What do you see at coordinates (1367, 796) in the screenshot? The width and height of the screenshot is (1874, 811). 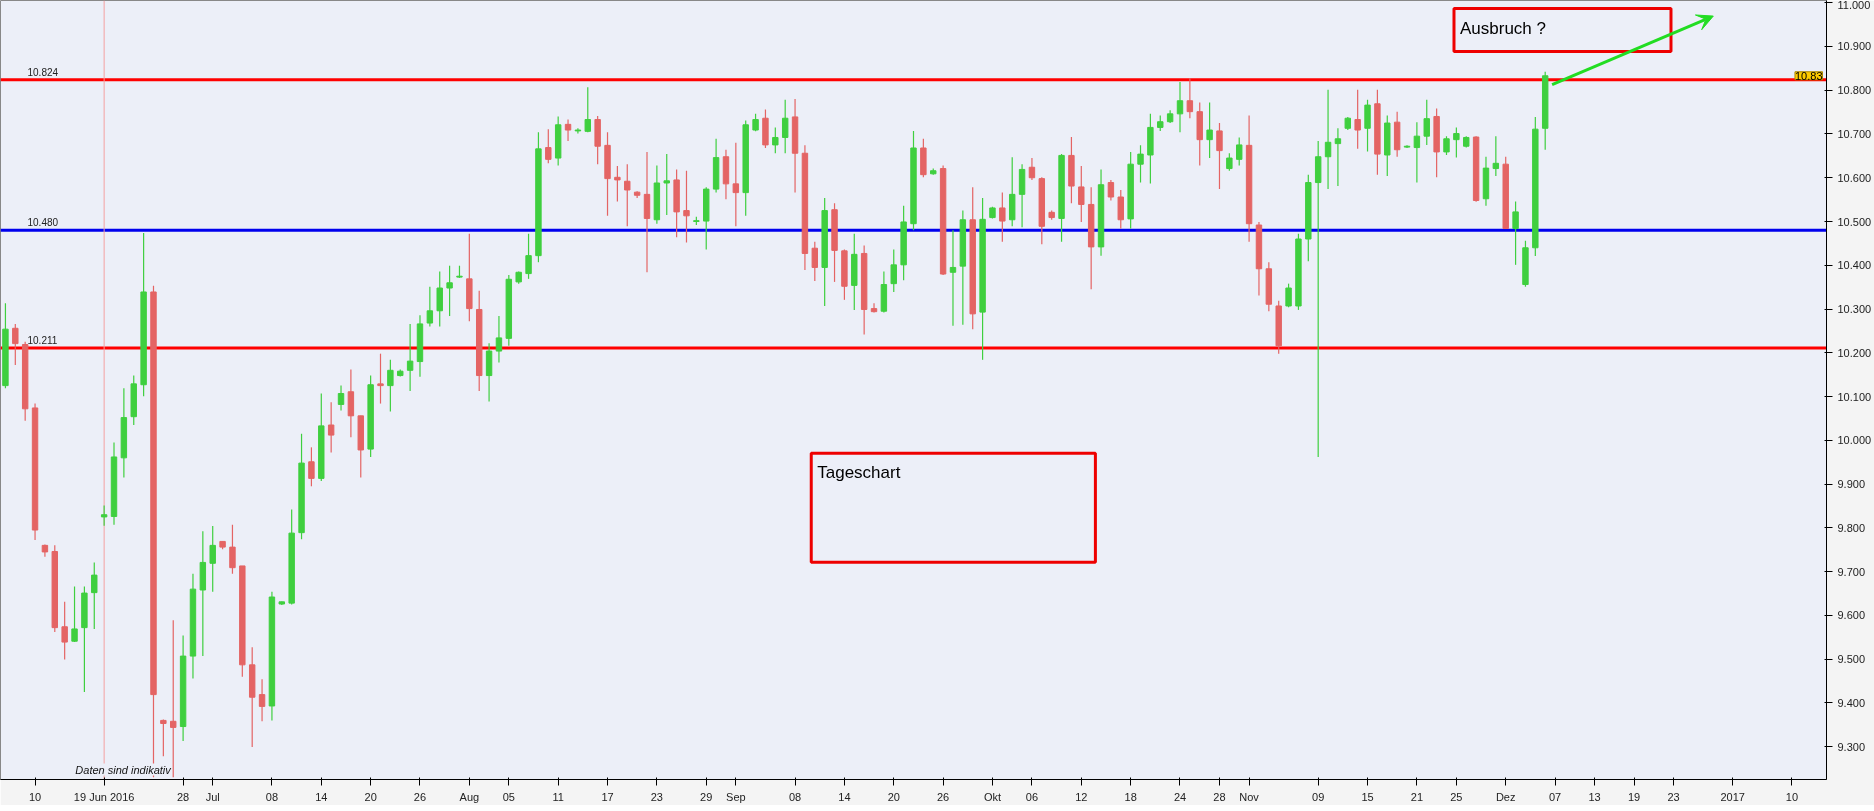 I see `x-tick-label: 15` at bounding box center [1367, 796].